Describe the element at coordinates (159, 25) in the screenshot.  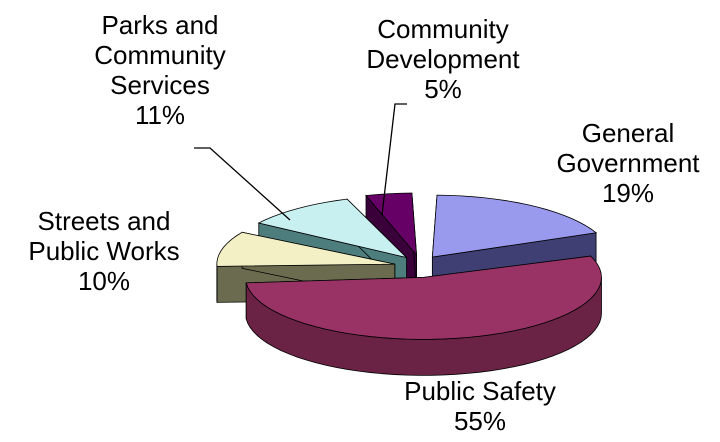
I see `slice-name-line-3-0: Parks and` at that location.